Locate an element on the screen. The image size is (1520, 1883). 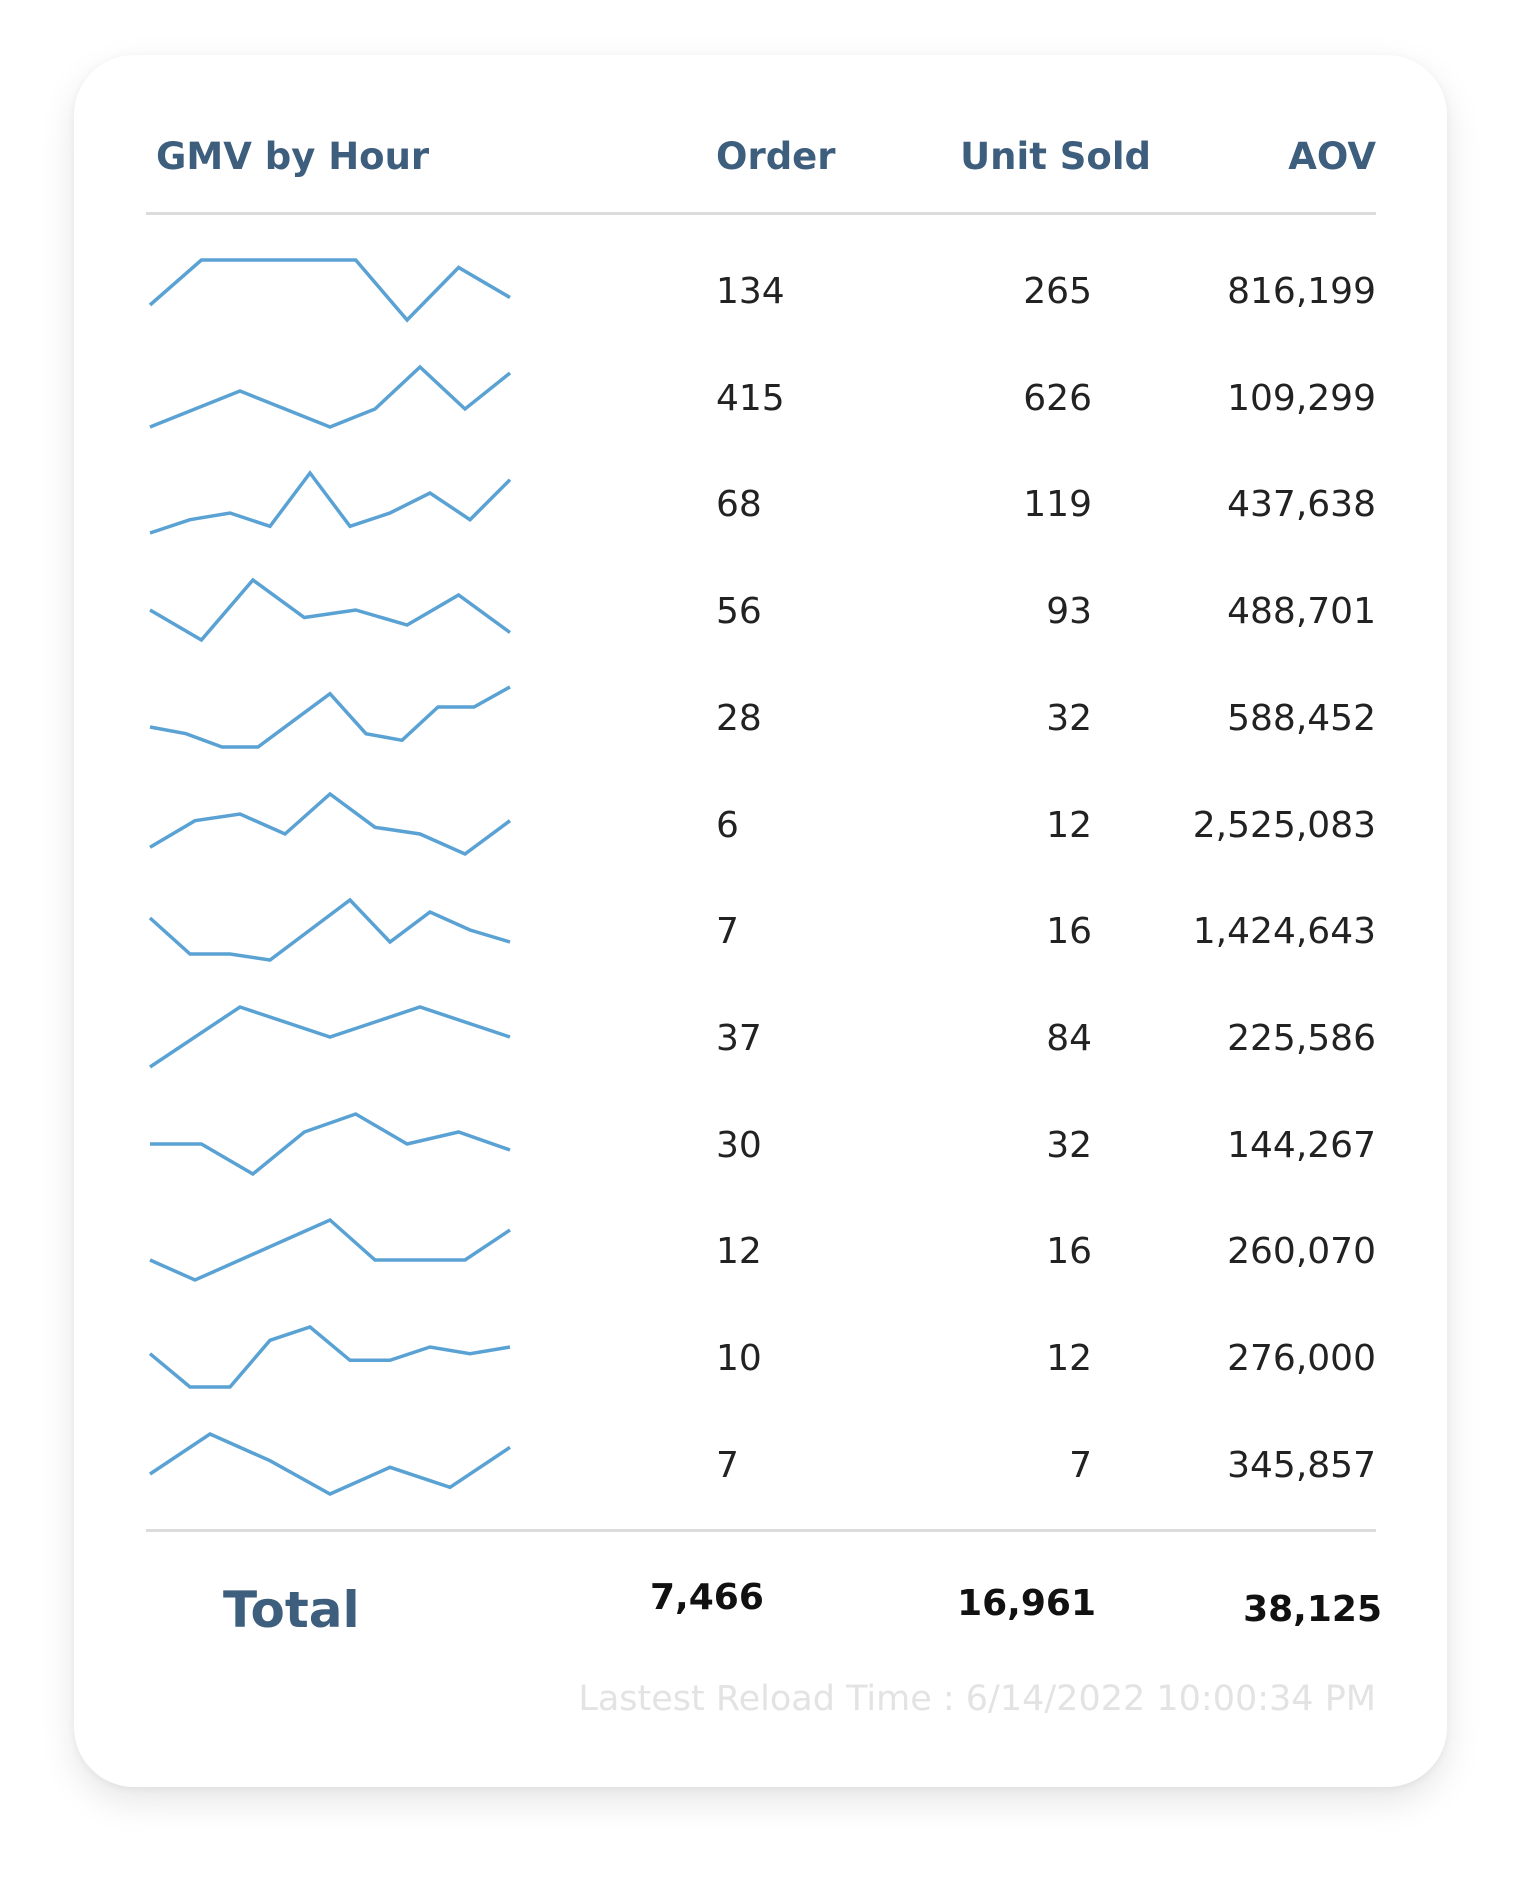
aov-cell: 276,000 is located at coordinates (1301, 1358).